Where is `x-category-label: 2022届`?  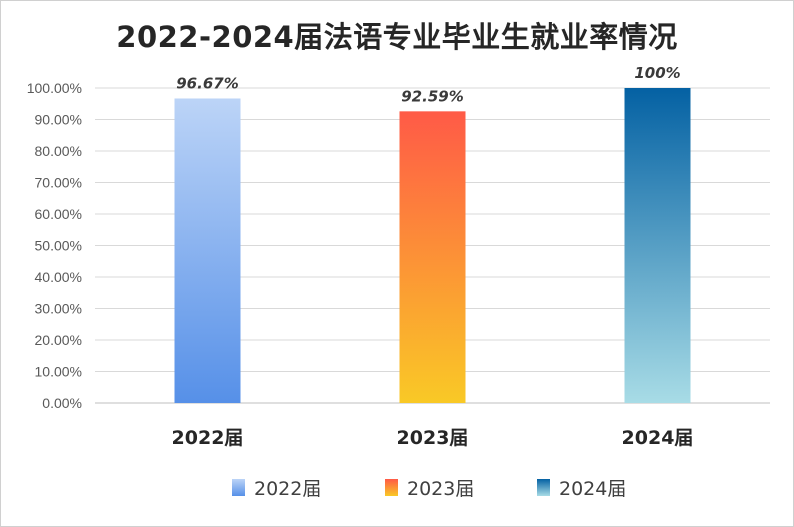
x-category-label: 2022届 is located at coordinates (208, 438).